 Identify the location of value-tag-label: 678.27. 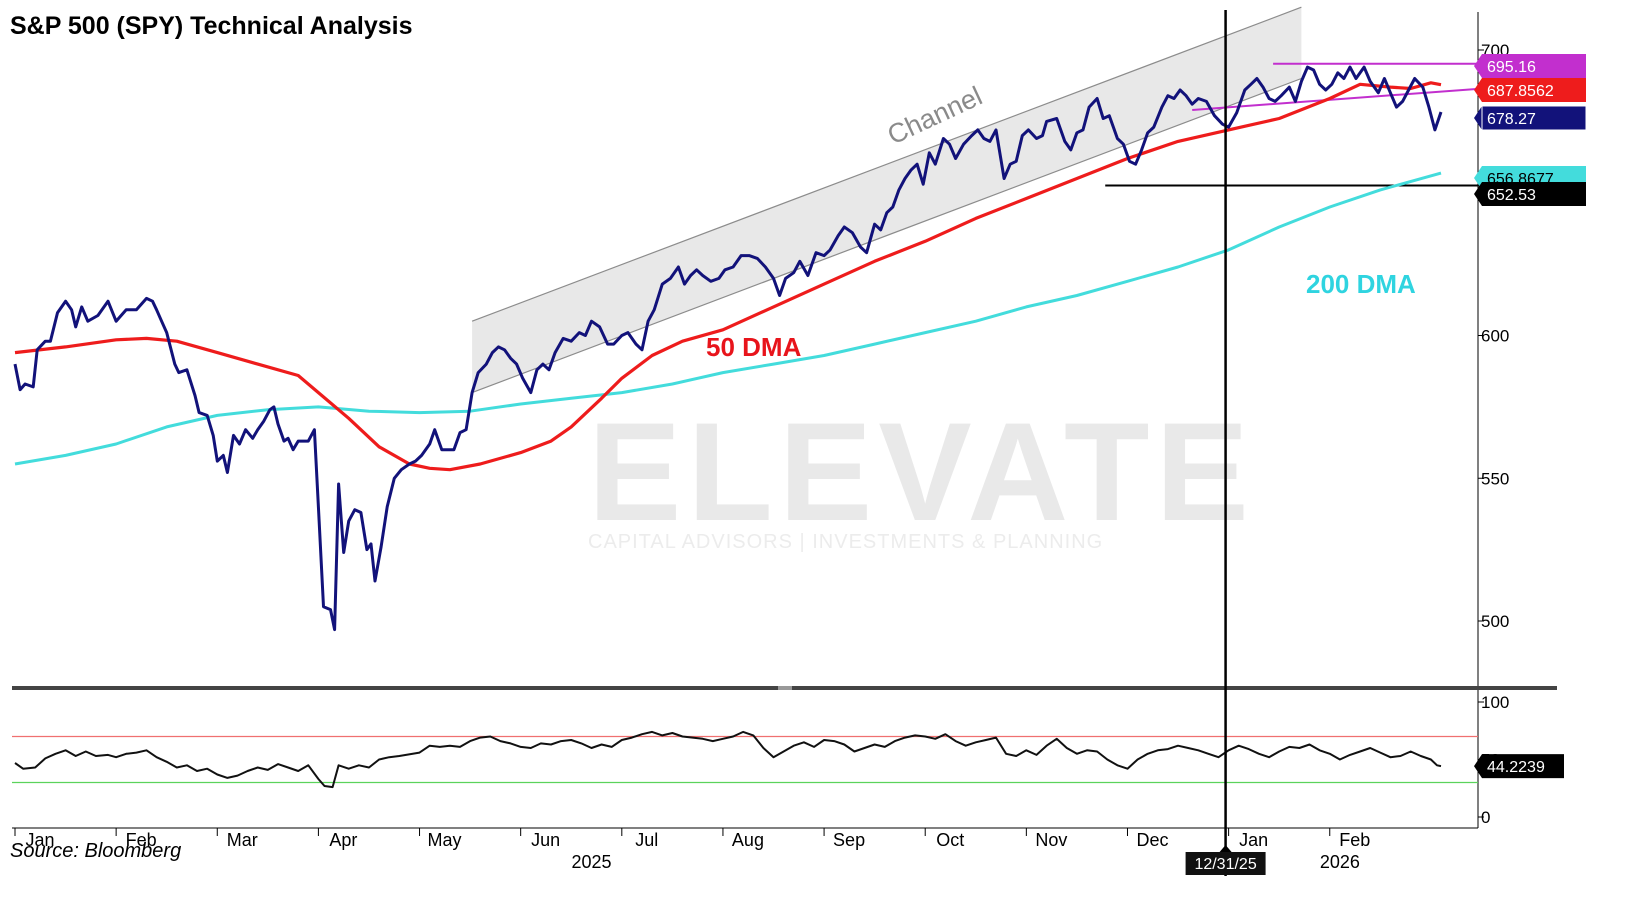
(1511, 119).